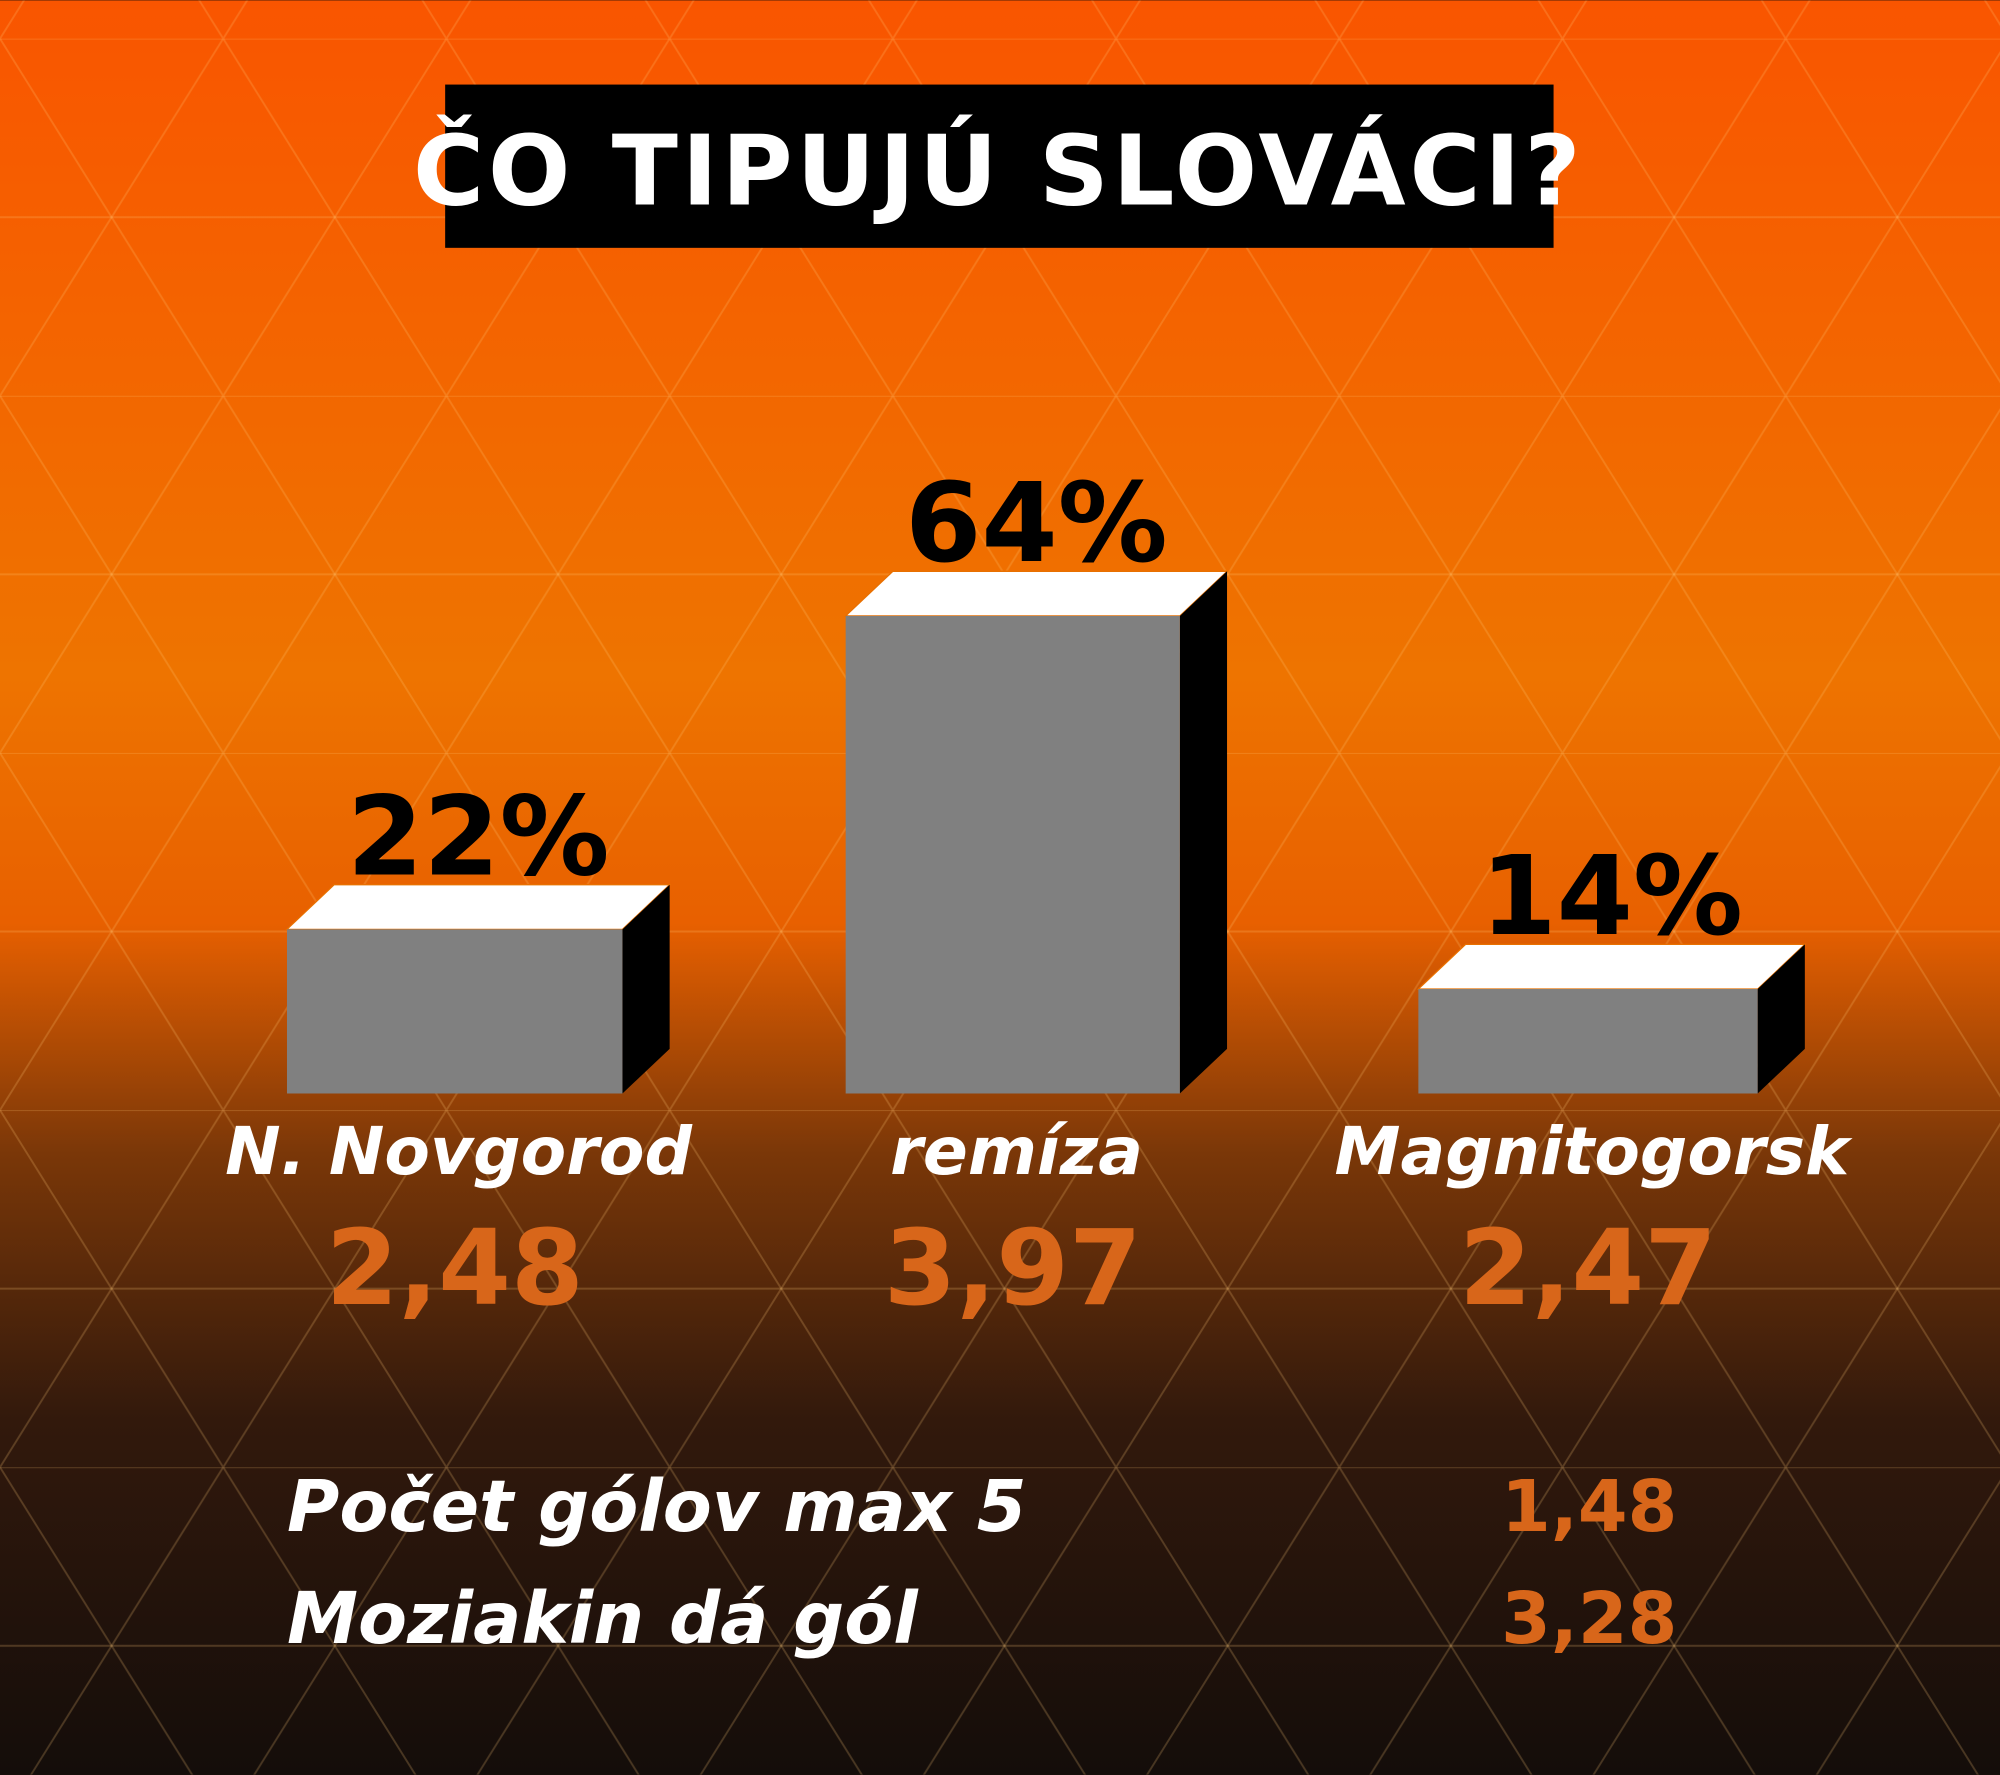 The width and height of the screenshot is (2000, 1775). I want to click on bar-value-label: 22%, so click(478, 836).